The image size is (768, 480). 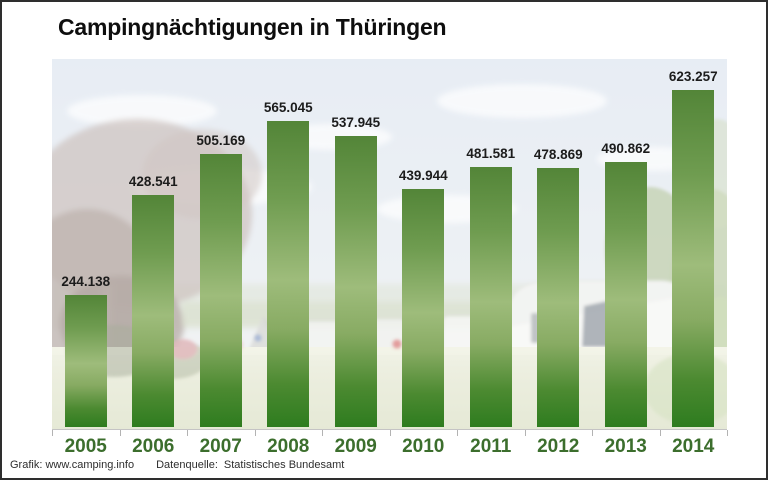 What do you see at coordinates (85, 446) in the screenshot?
I see `x-axis-year-label: 2005` at bounding box center [85, 446].